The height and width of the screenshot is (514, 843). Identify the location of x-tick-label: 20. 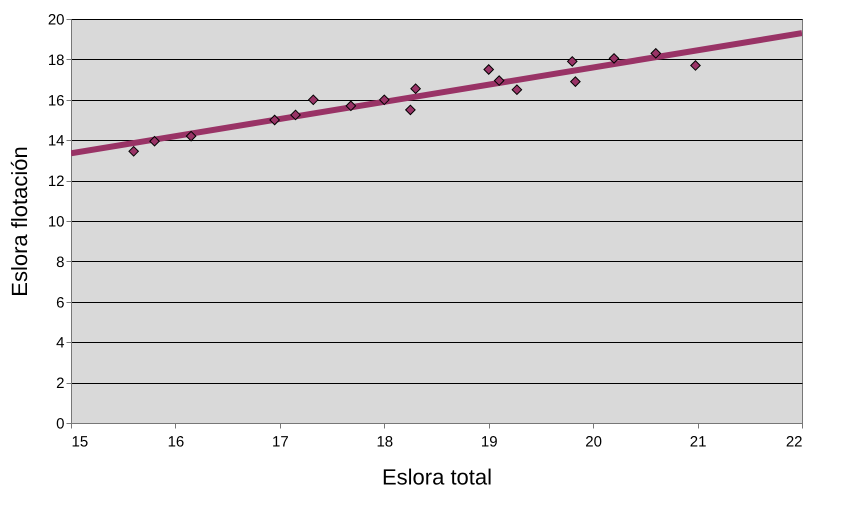
(593, 442).